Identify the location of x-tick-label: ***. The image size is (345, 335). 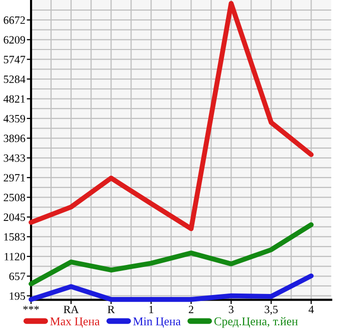
(31, 308).